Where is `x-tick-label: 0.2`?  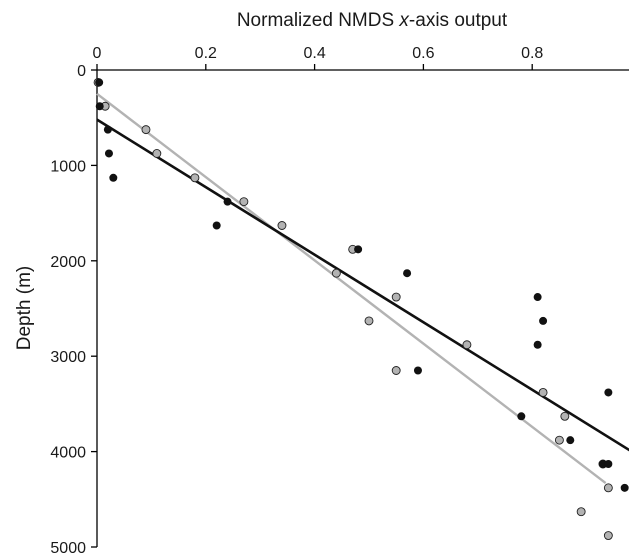 x-tick-label: 0.2 is located at coordinates (206, 53).